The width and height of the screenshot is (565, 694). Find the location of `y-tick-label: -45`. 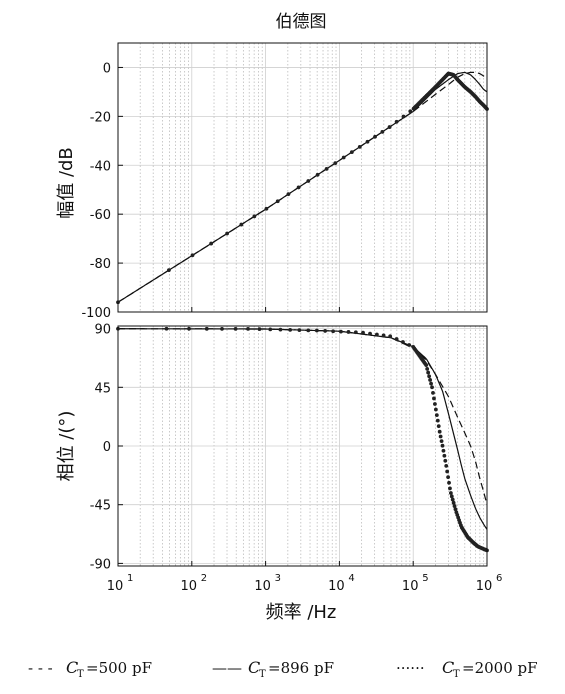

y-tick-label: -45 is located at coordinates (100, 506).